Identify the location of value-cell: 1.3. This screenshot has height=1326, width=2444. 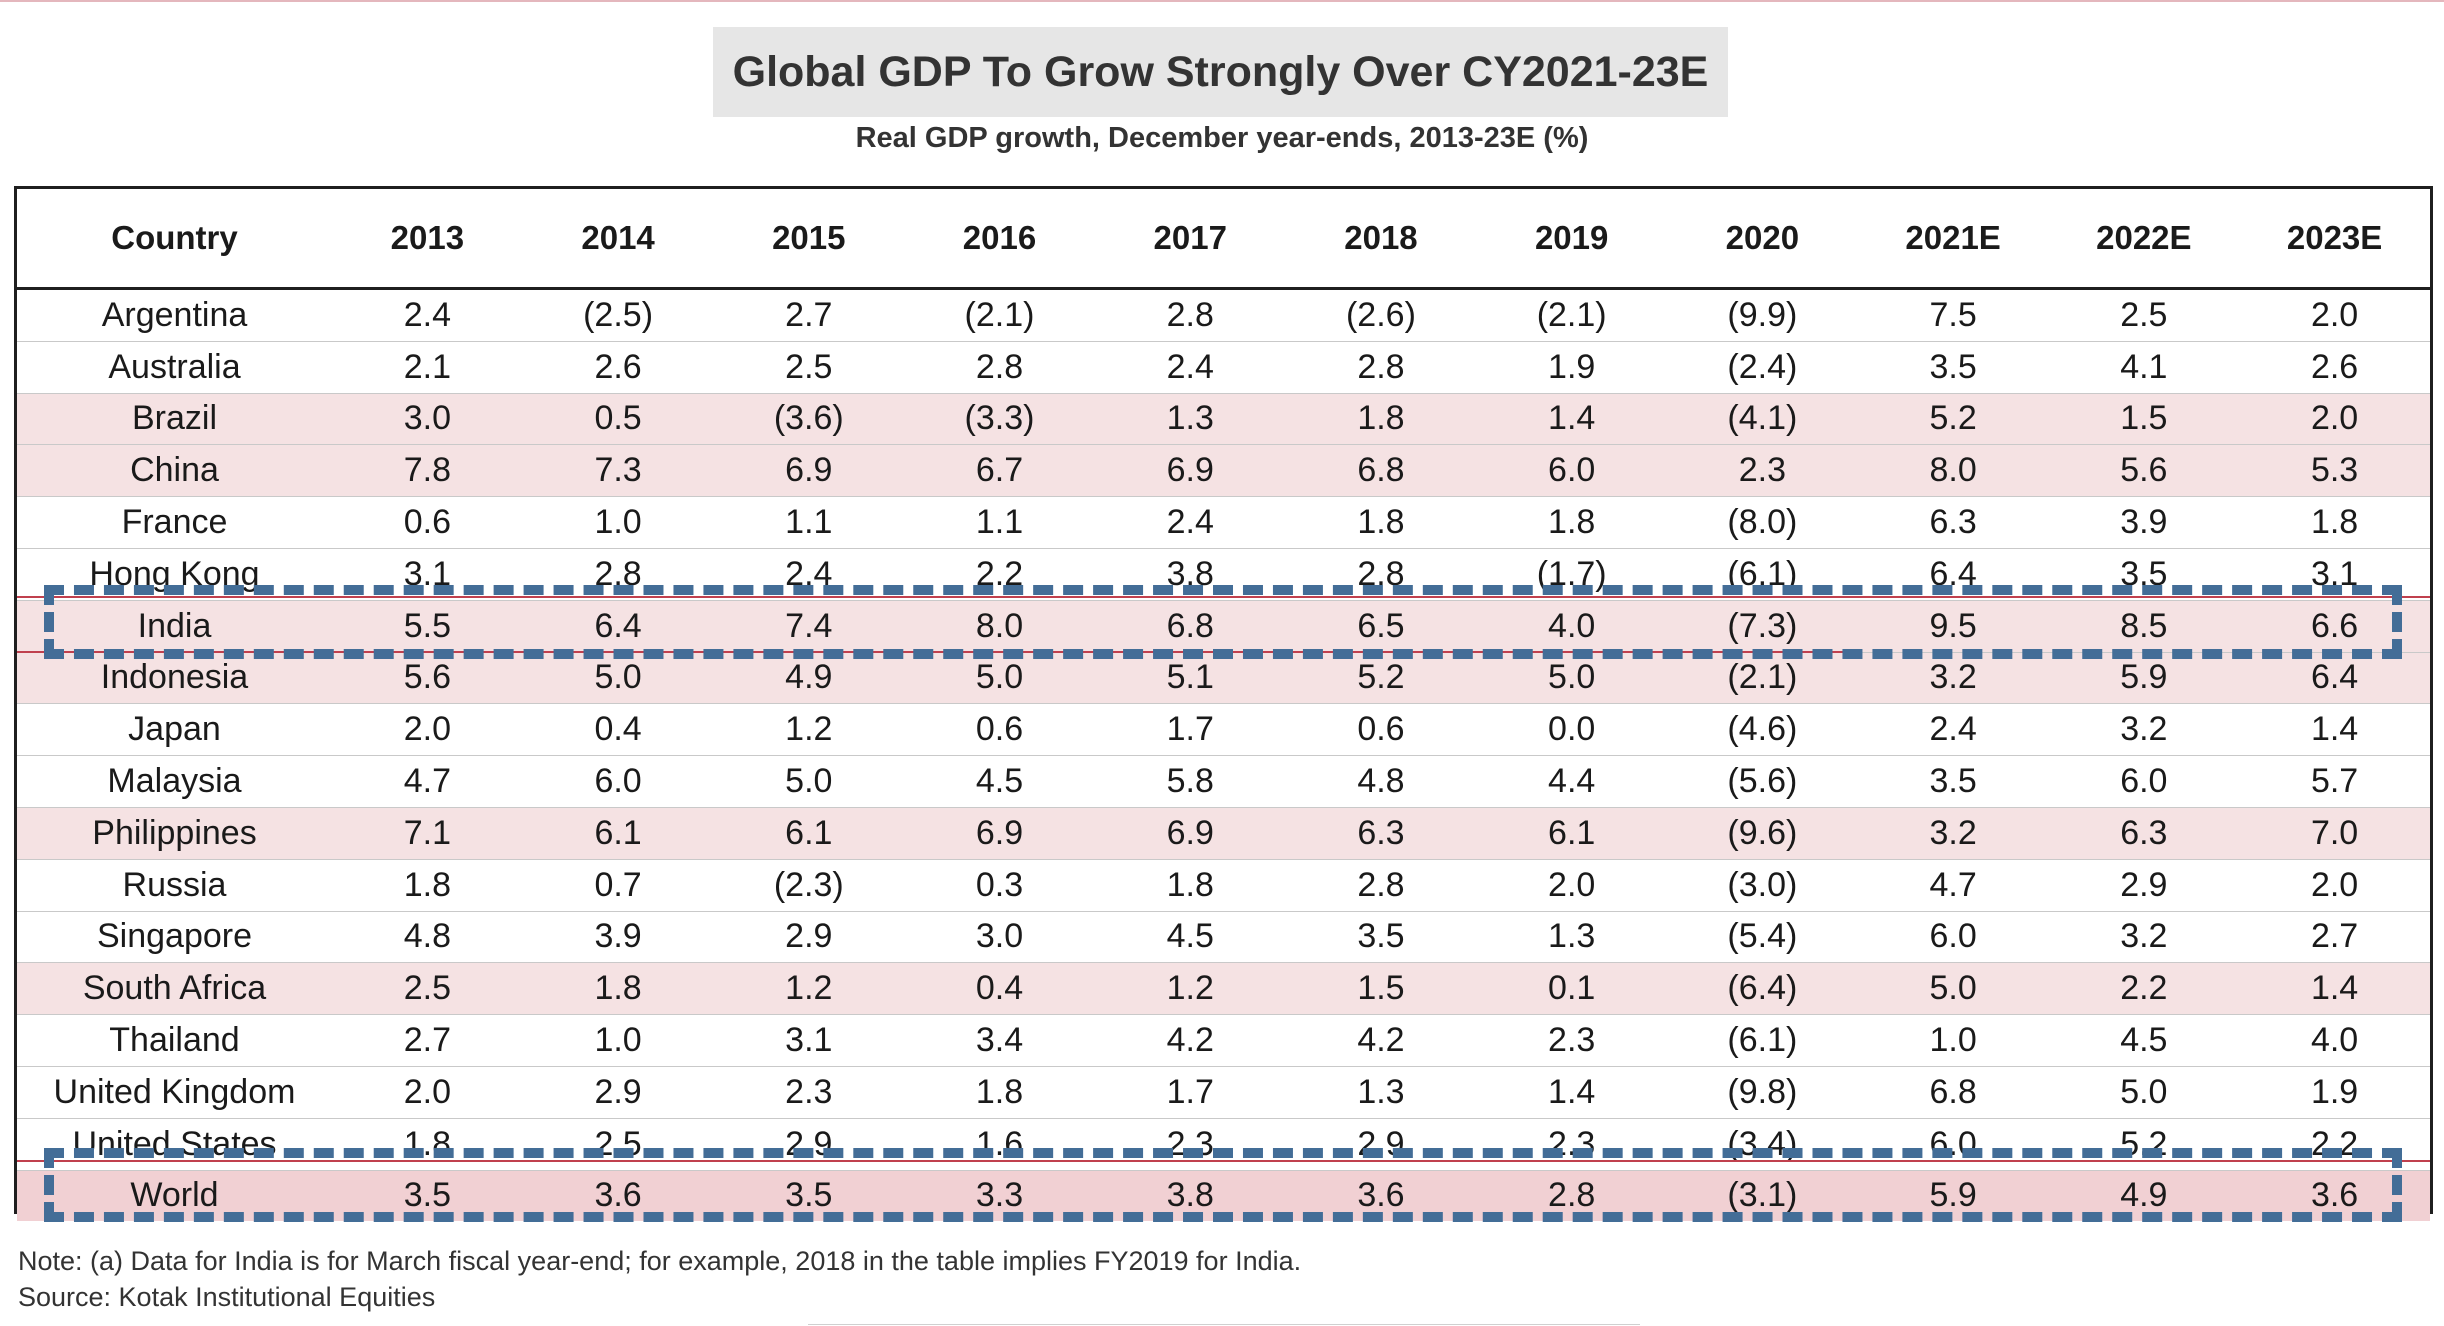
(1572, 937).